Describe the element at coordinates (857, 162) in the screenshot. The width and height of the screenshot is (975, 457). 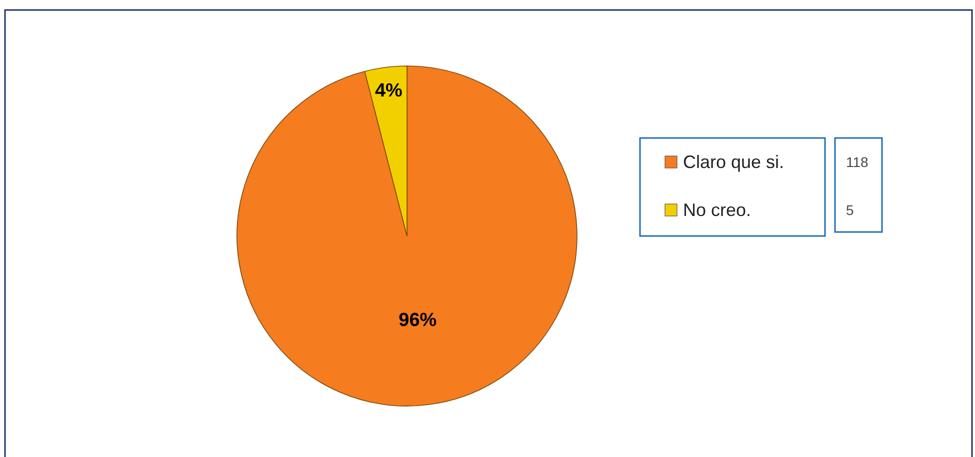
I see `text: 118` at that location.